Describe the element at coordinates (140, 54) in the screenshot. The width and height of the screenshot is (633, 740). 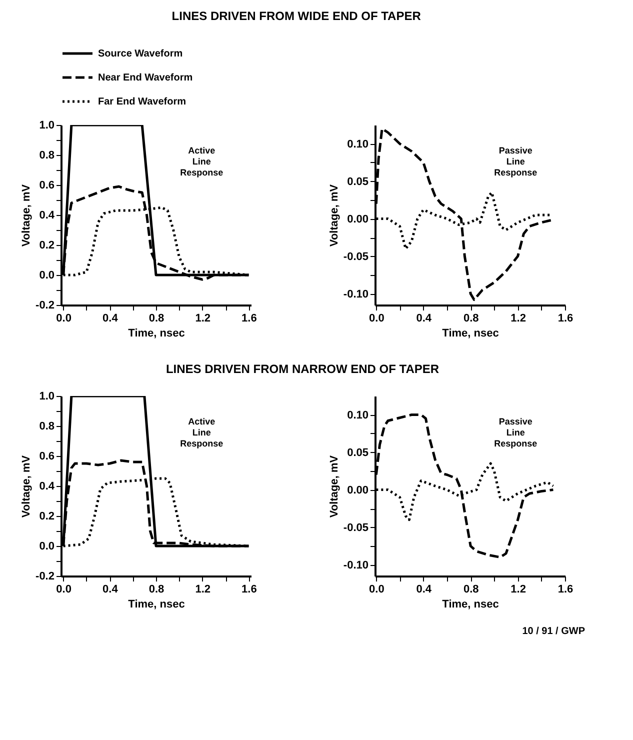
I see `legend-label: Source Waveform` at that location.